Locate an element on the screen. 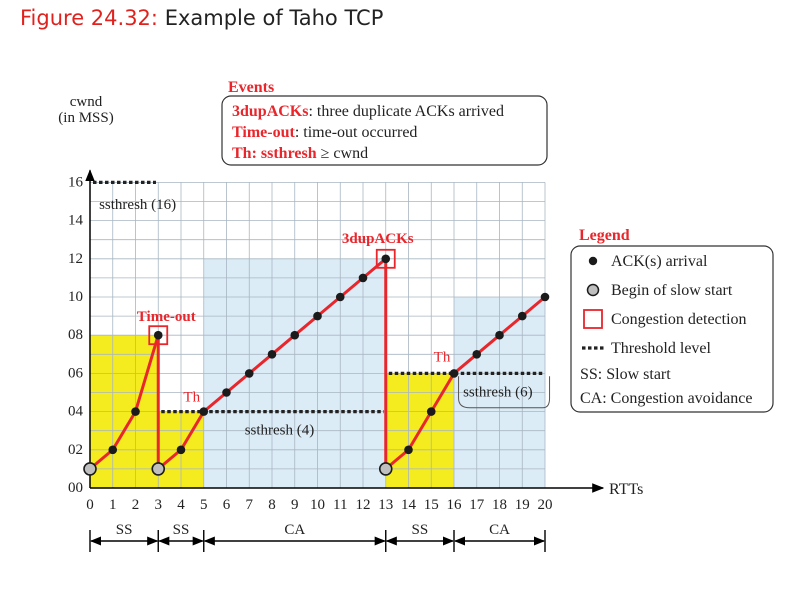 This screenshot has height=611, width=805. x-tick-label: 20 is located at coordinates (545, 505).